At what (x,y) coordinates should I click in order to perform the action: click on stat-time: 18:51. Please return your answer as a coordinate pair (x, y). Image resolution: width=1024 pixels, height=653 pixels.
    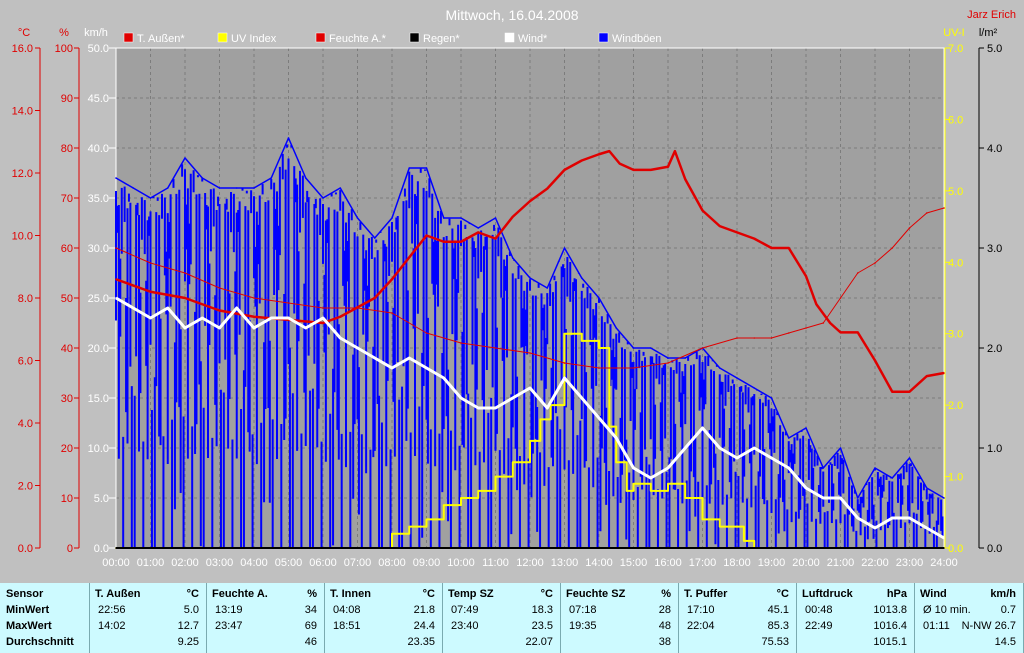
    Looking at the image, I should click on (347, 626).